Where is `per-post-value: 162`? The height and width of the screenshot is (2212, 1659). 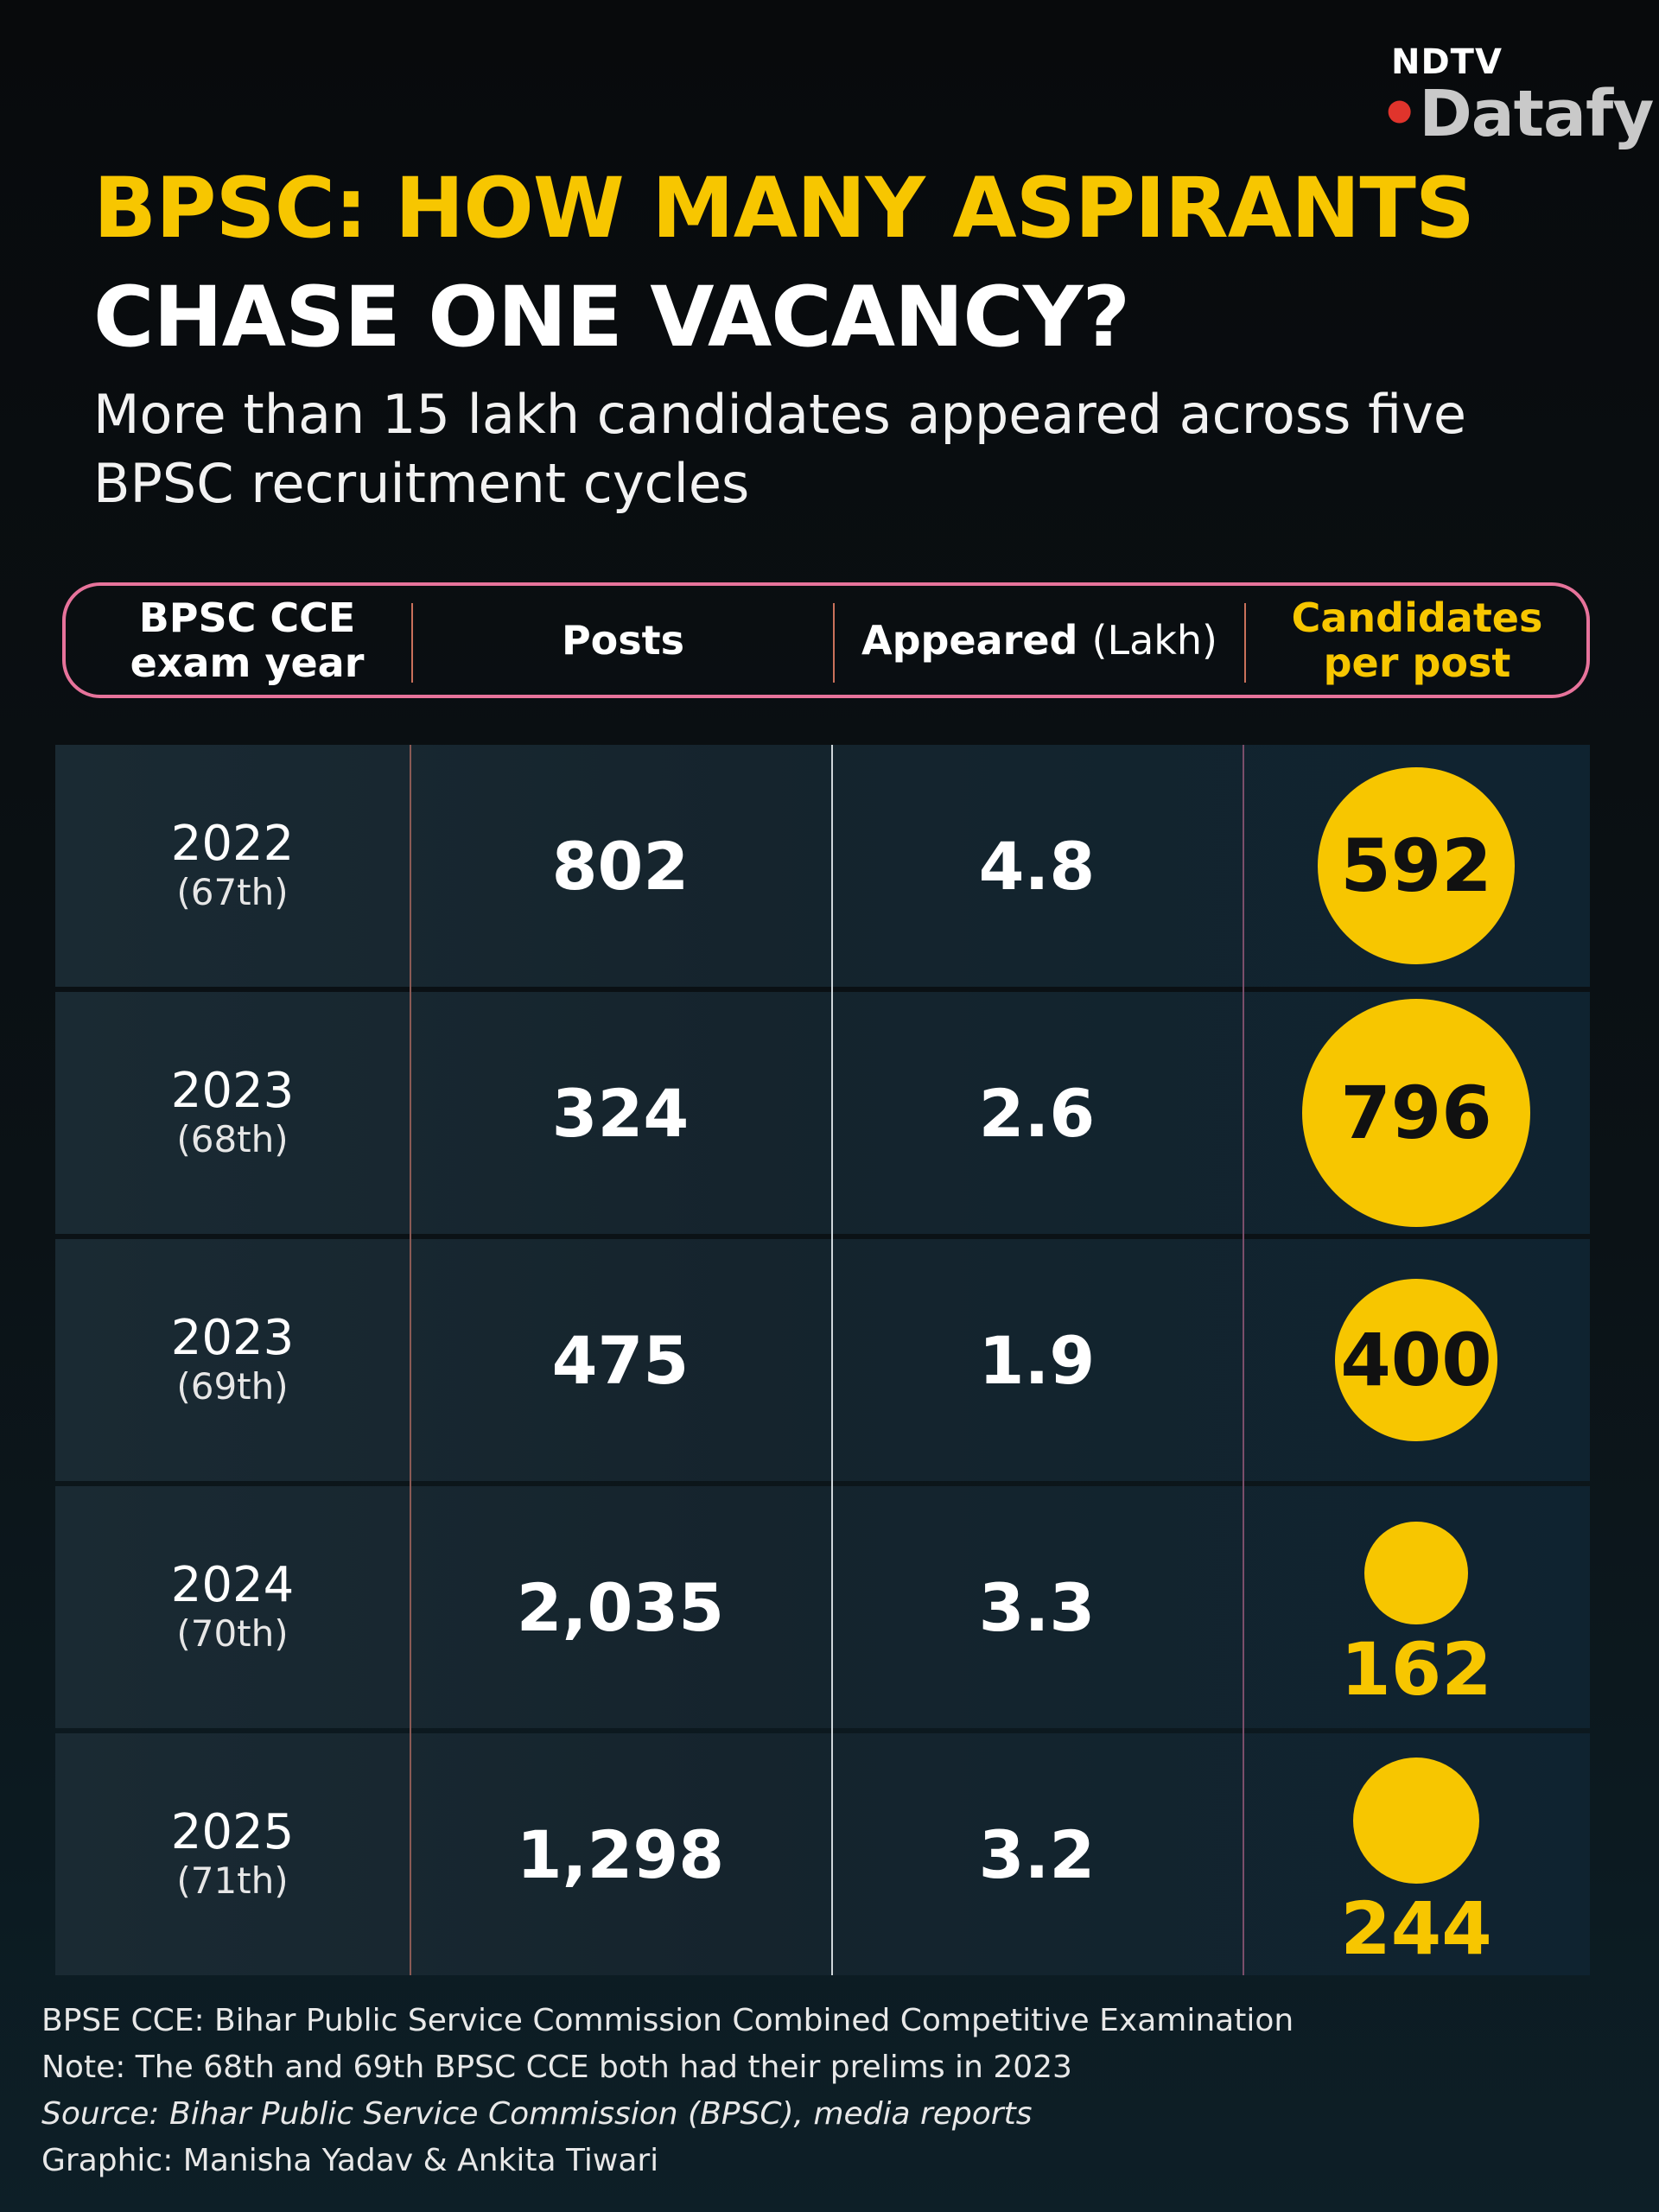
per-post-value: 162 is located at coordinates (1416, 1670).